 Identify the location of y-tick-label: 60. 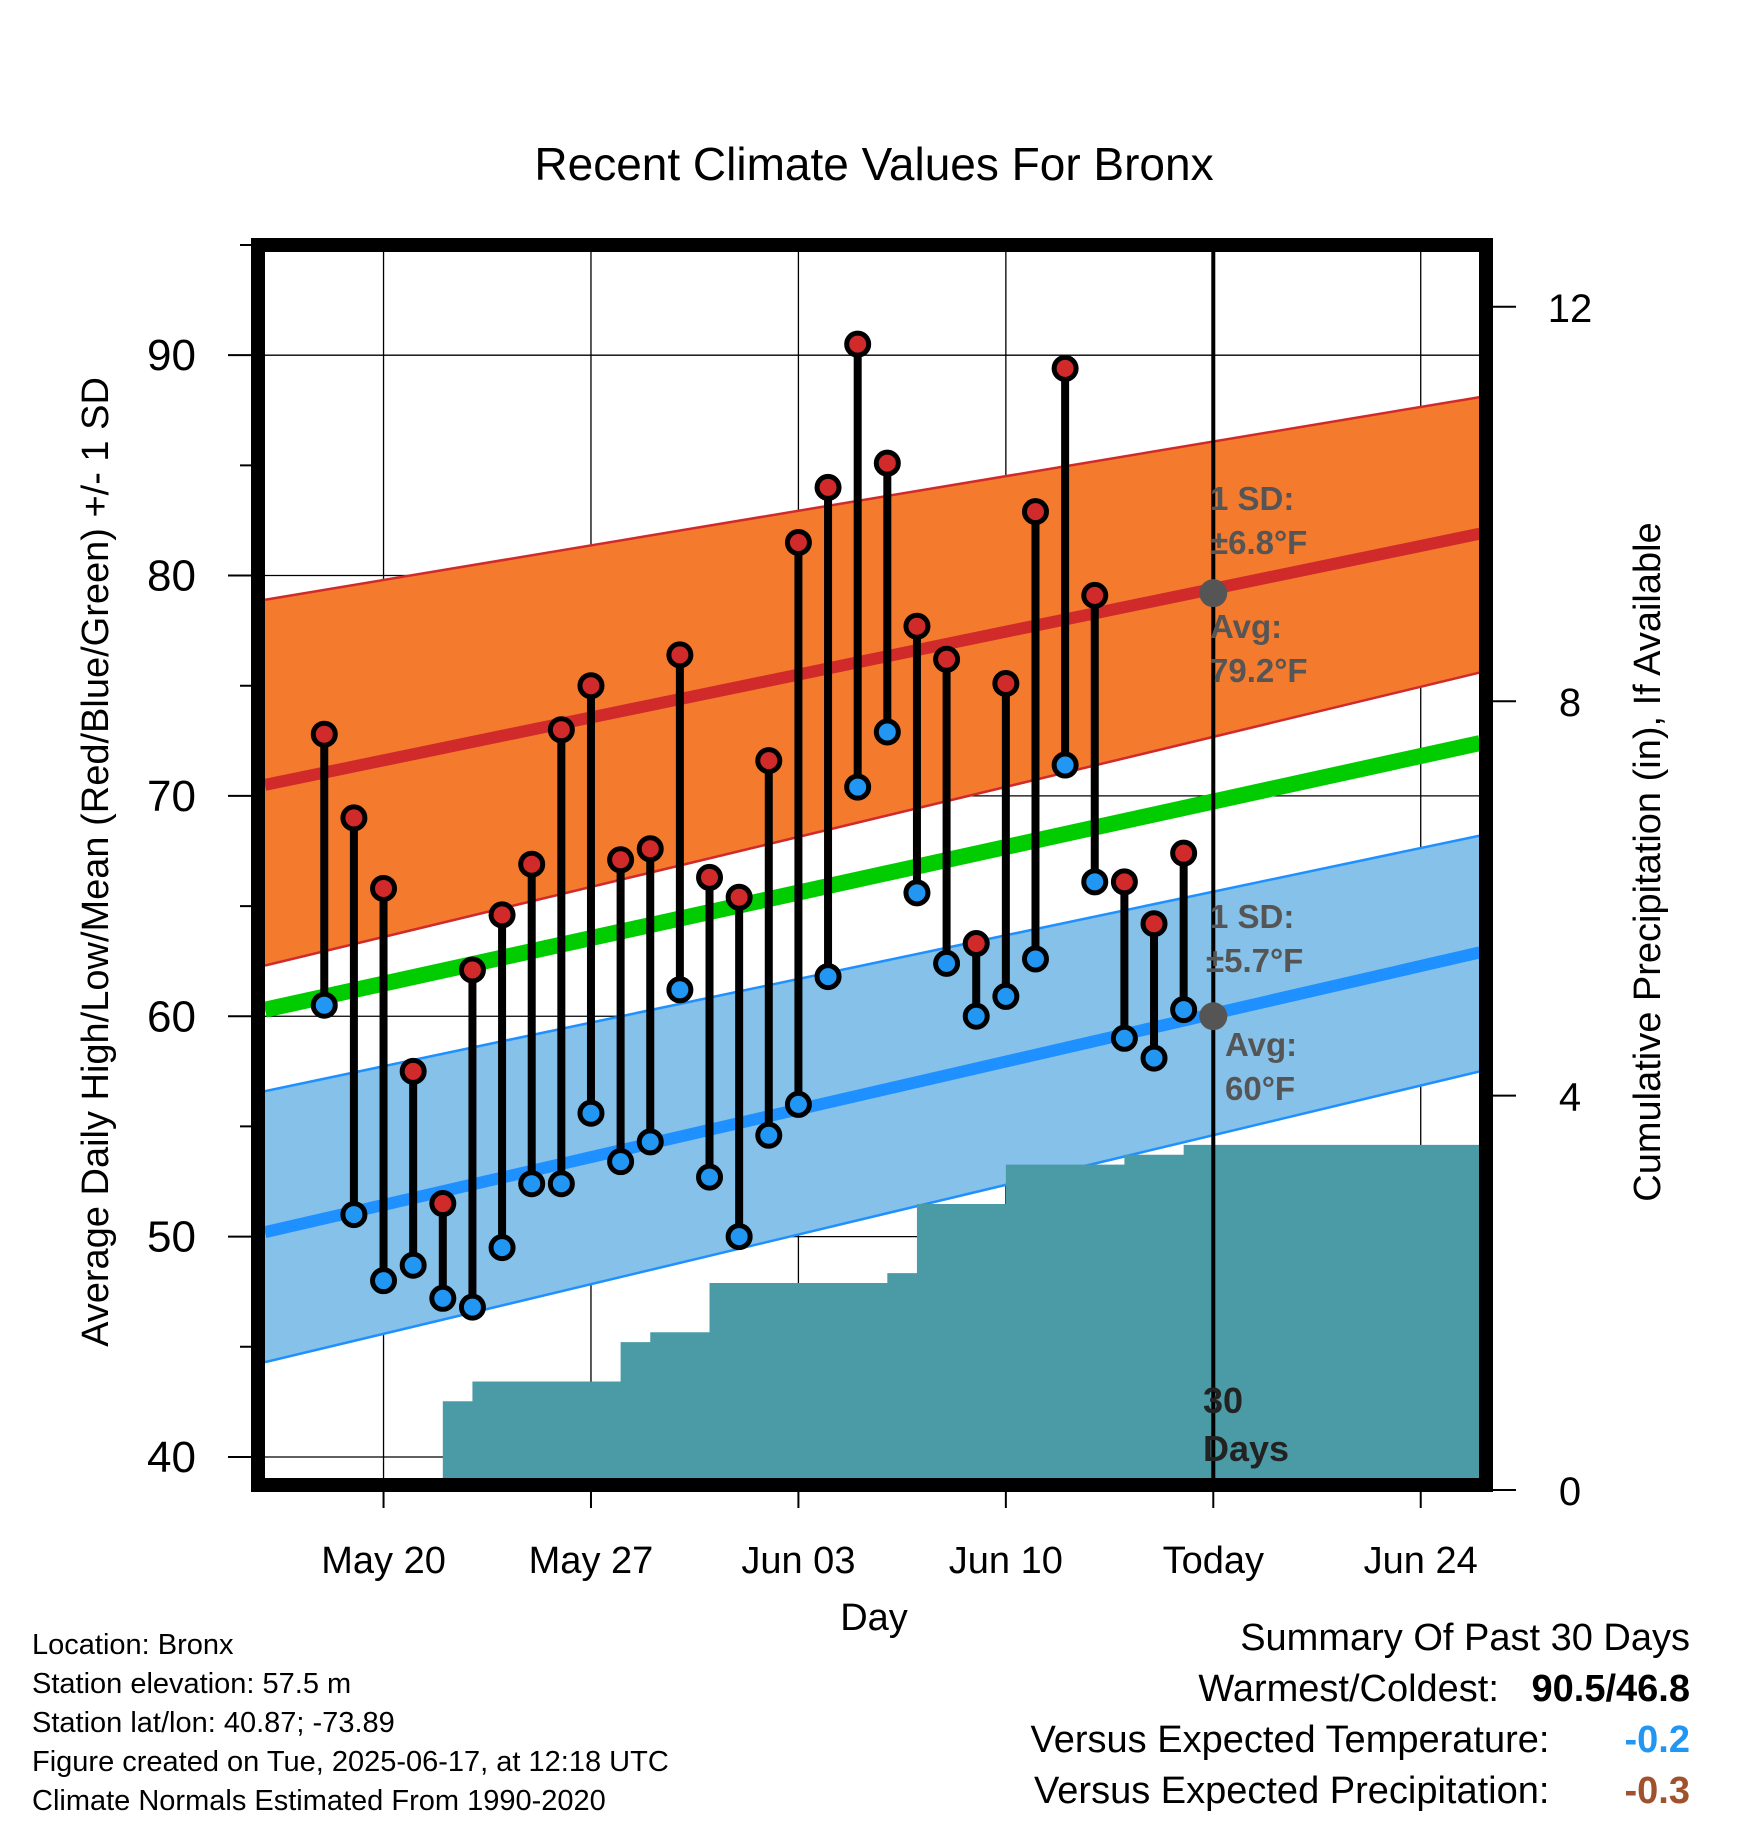
(171, 1016).